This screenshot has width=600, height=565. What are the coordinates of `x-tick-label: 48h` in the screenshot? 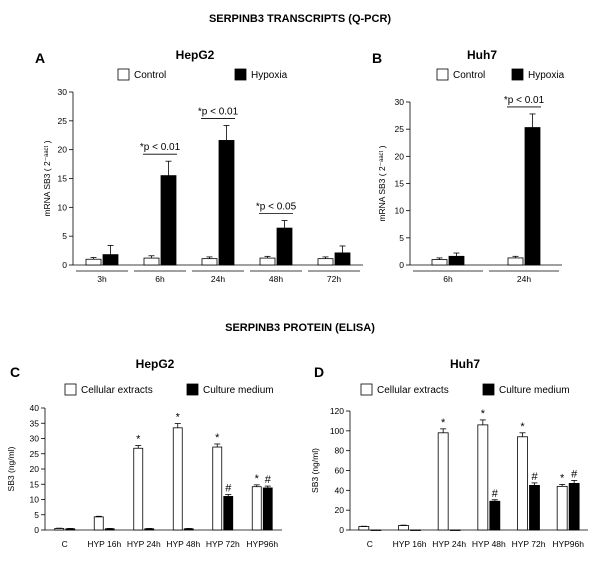 It's located at (276, 279).